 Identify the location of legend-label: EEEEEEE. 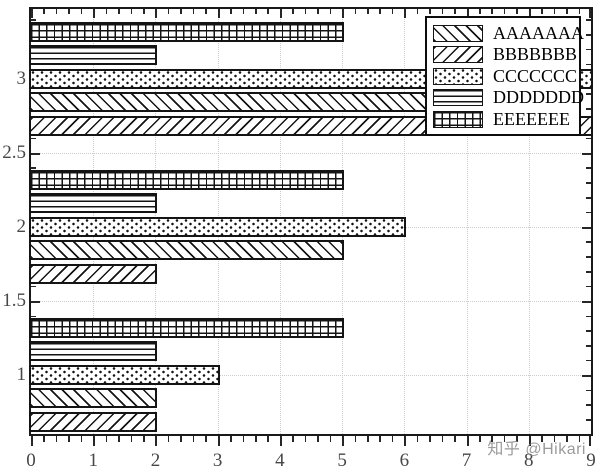
(531, 118).